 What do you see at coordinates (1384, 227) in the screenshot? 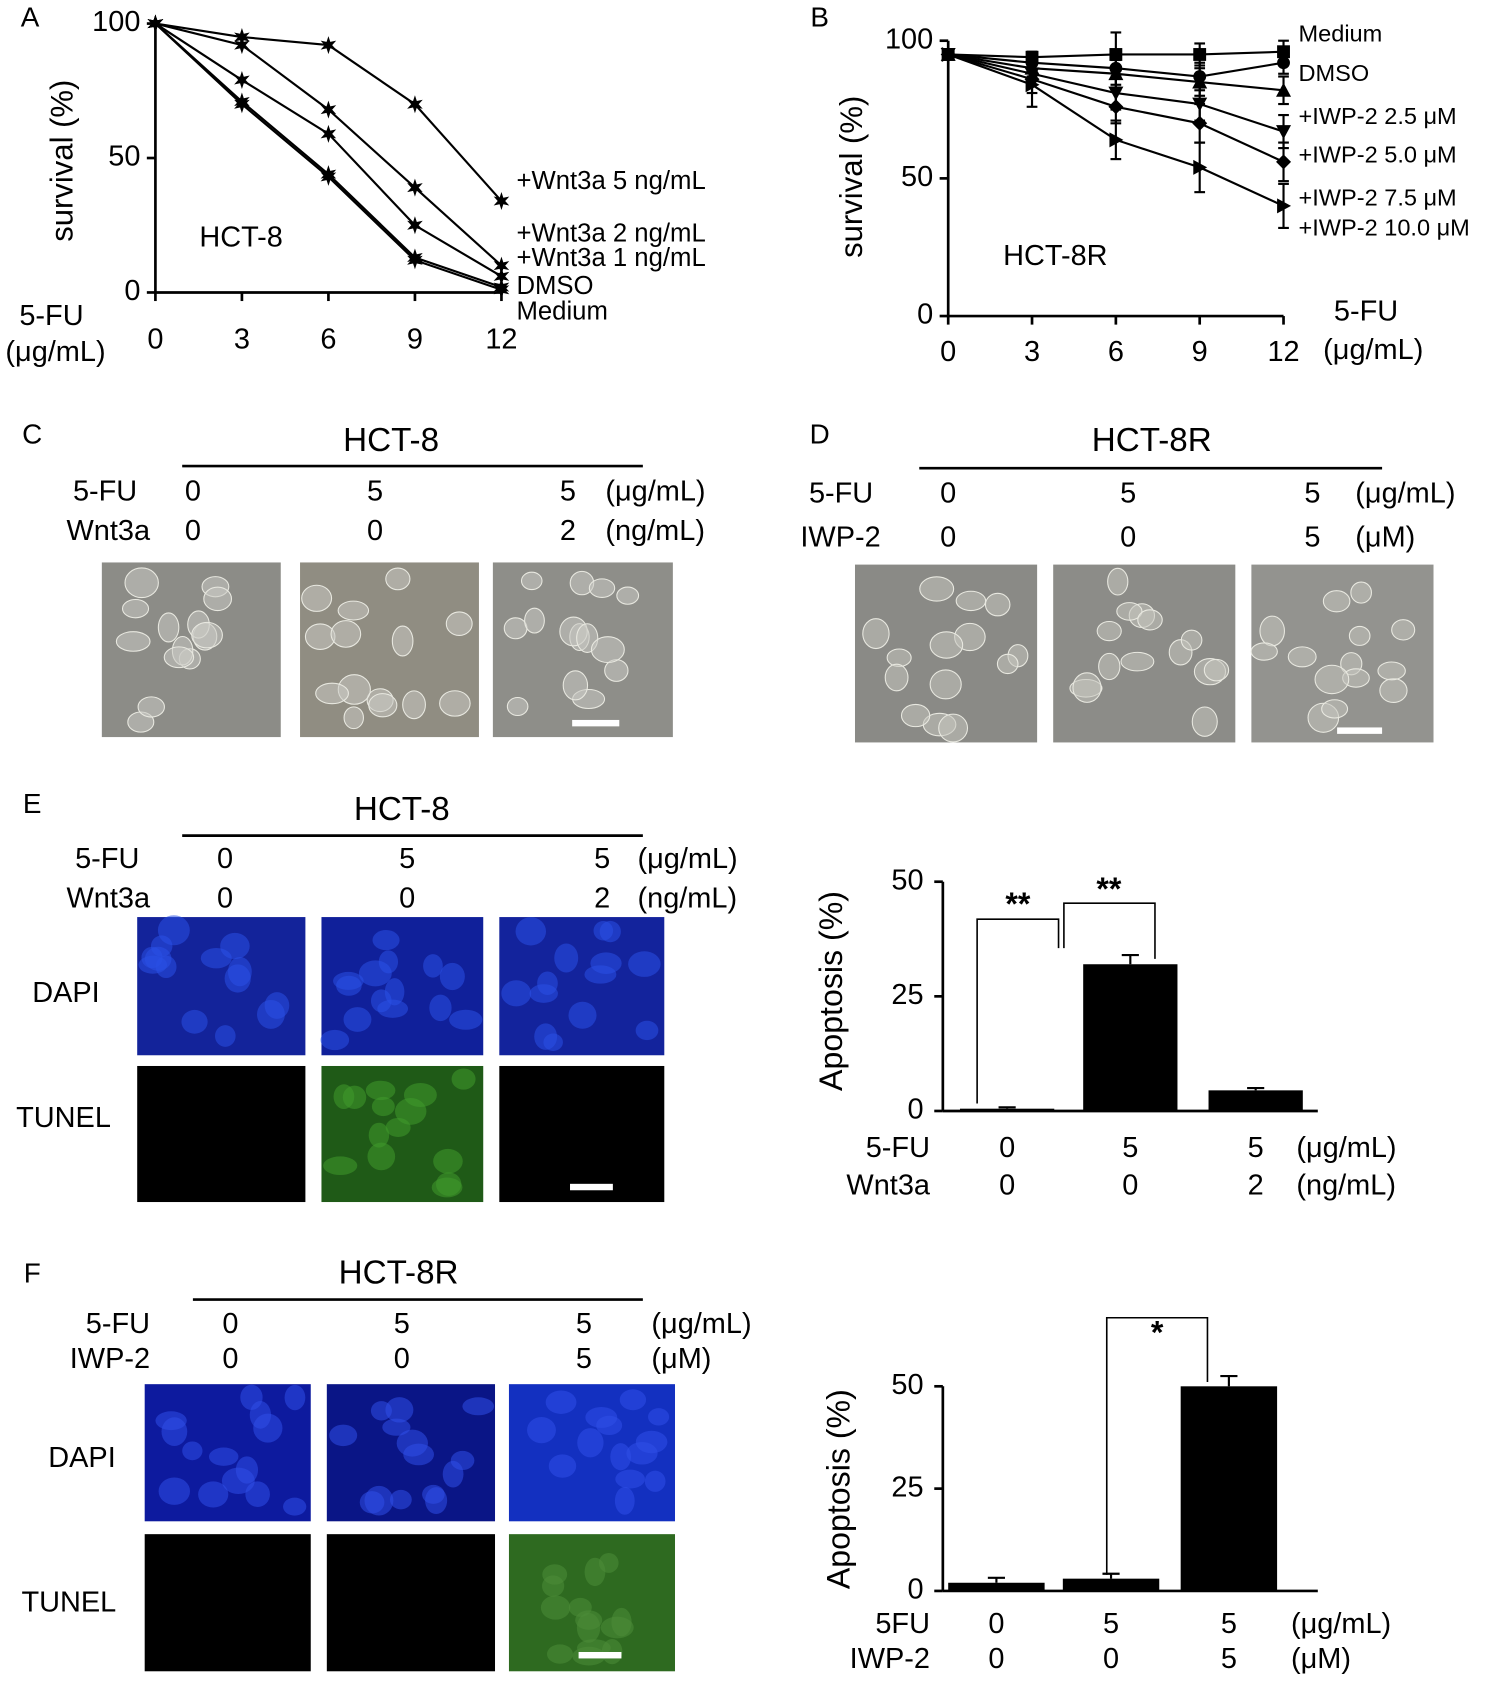
I see `series-label: +IWP-2 10.0 μM` at bounding box center [1384, 227].